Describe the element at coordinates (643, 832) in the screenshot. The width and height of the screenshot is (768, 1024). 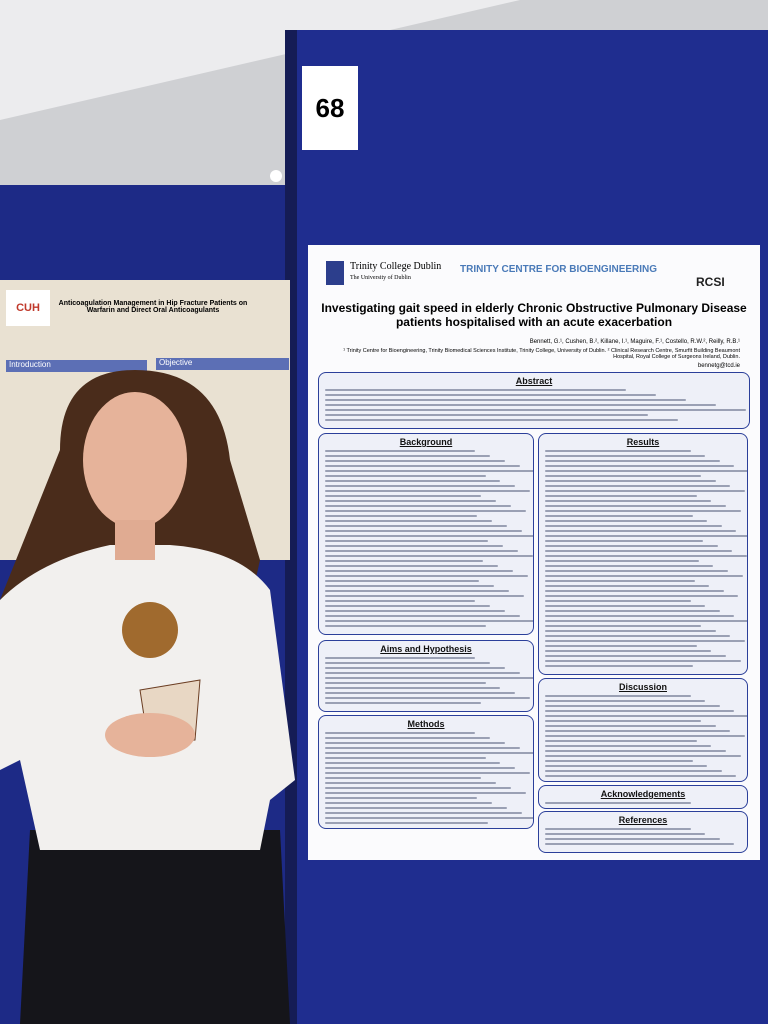
I see `references-box: References` at that location.